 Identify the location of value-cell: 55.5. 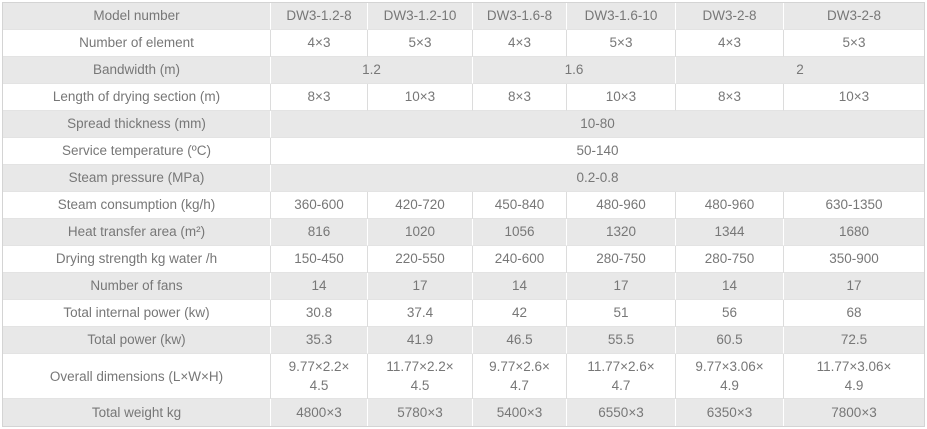
(621, 340).